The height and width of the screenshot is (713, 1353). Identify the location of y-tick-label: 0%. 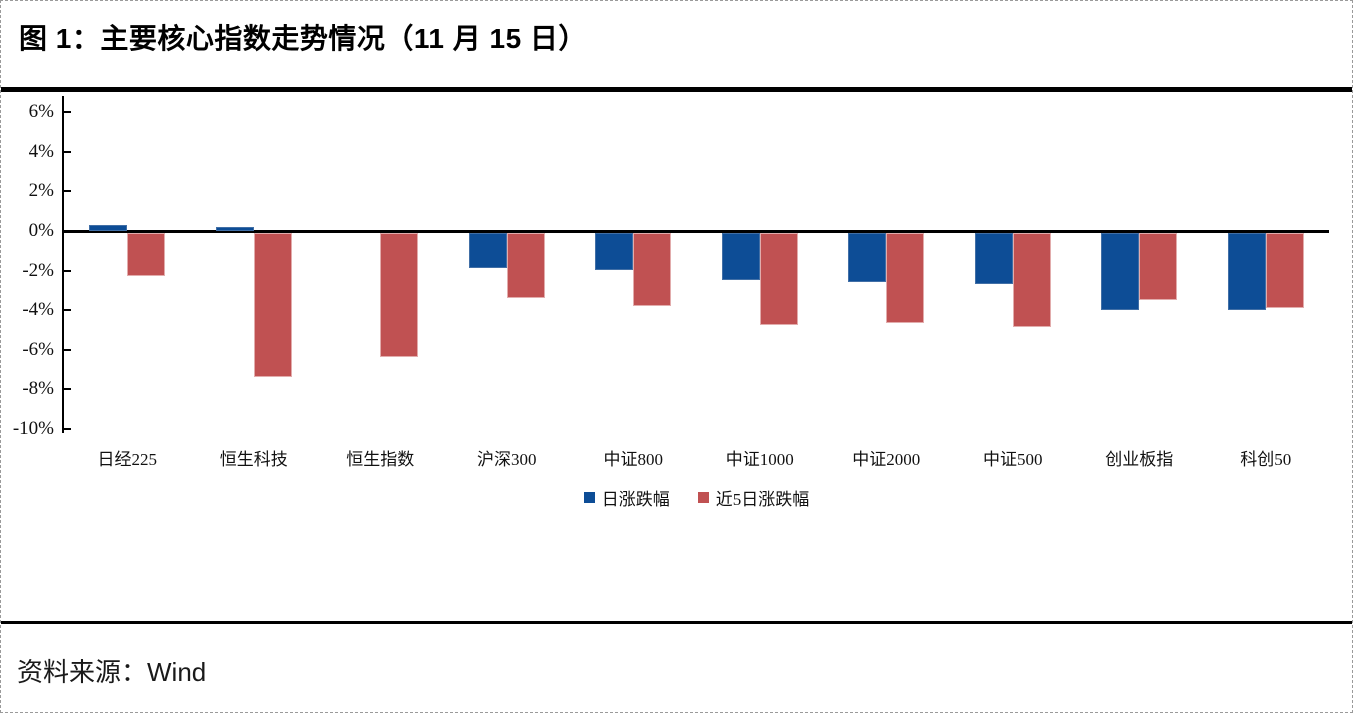
(41, 230).